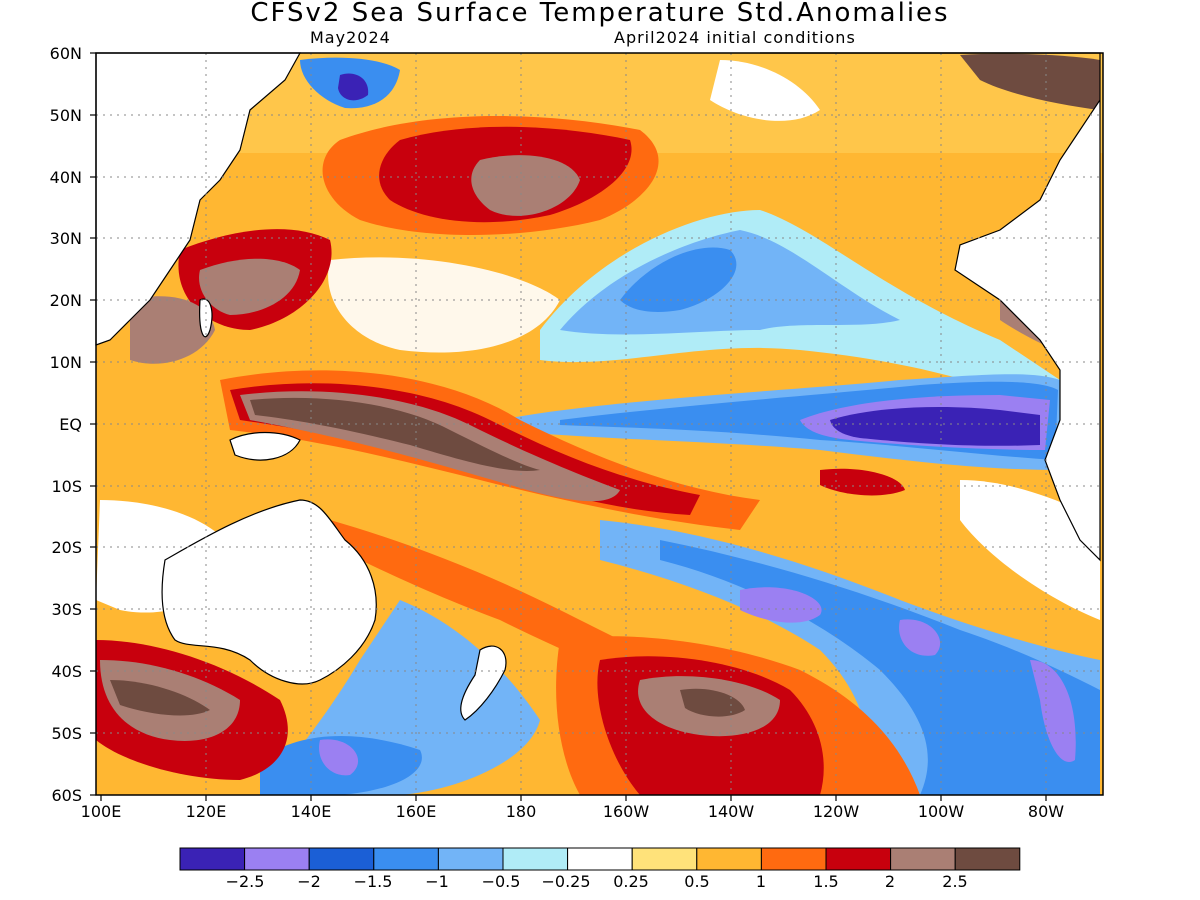 The height and width of the screenshot is (900, 1200). Describe the element at coordinates (65, 177) in the screenshot. I see `lat-label: 40N` at that location.